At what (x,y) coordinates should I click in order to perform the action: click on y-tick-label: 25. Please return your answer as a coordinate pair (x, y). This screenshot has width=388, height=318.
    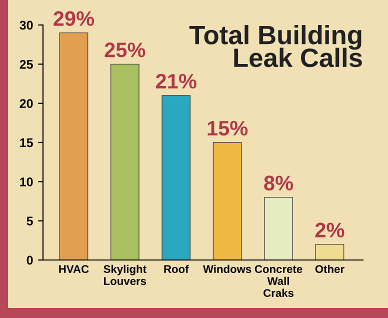
    Looking at the image, I should click on (26, 64).